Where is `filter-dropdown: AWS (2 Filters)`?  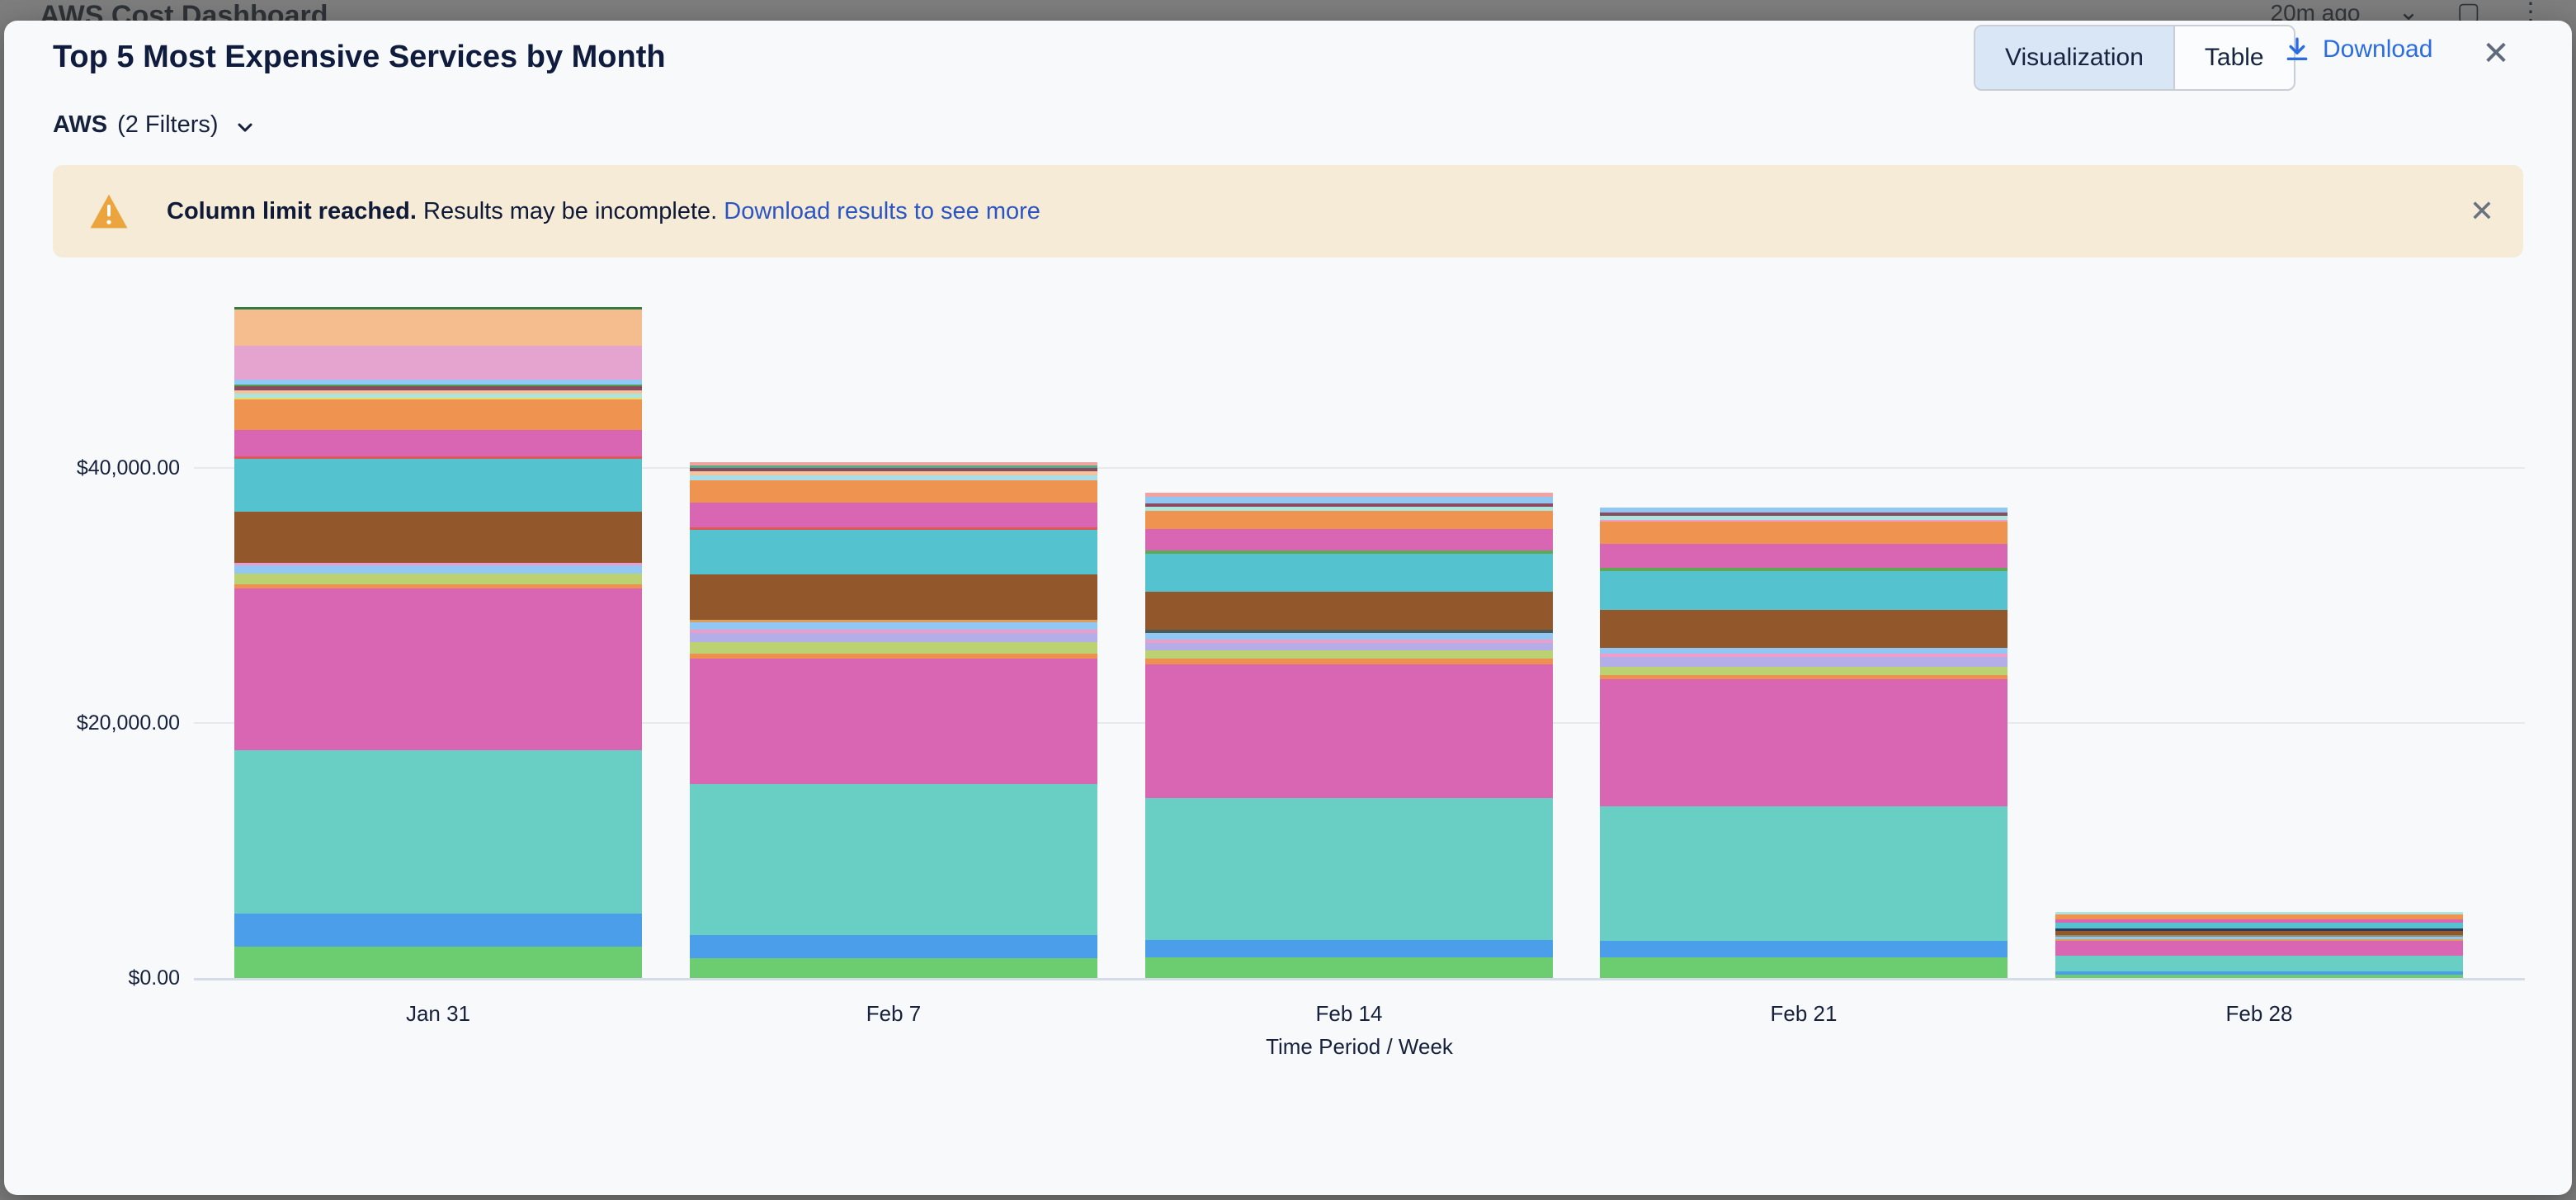 filter-dropdown: AWS (2 Filters) is located at coordinates (155, 125).